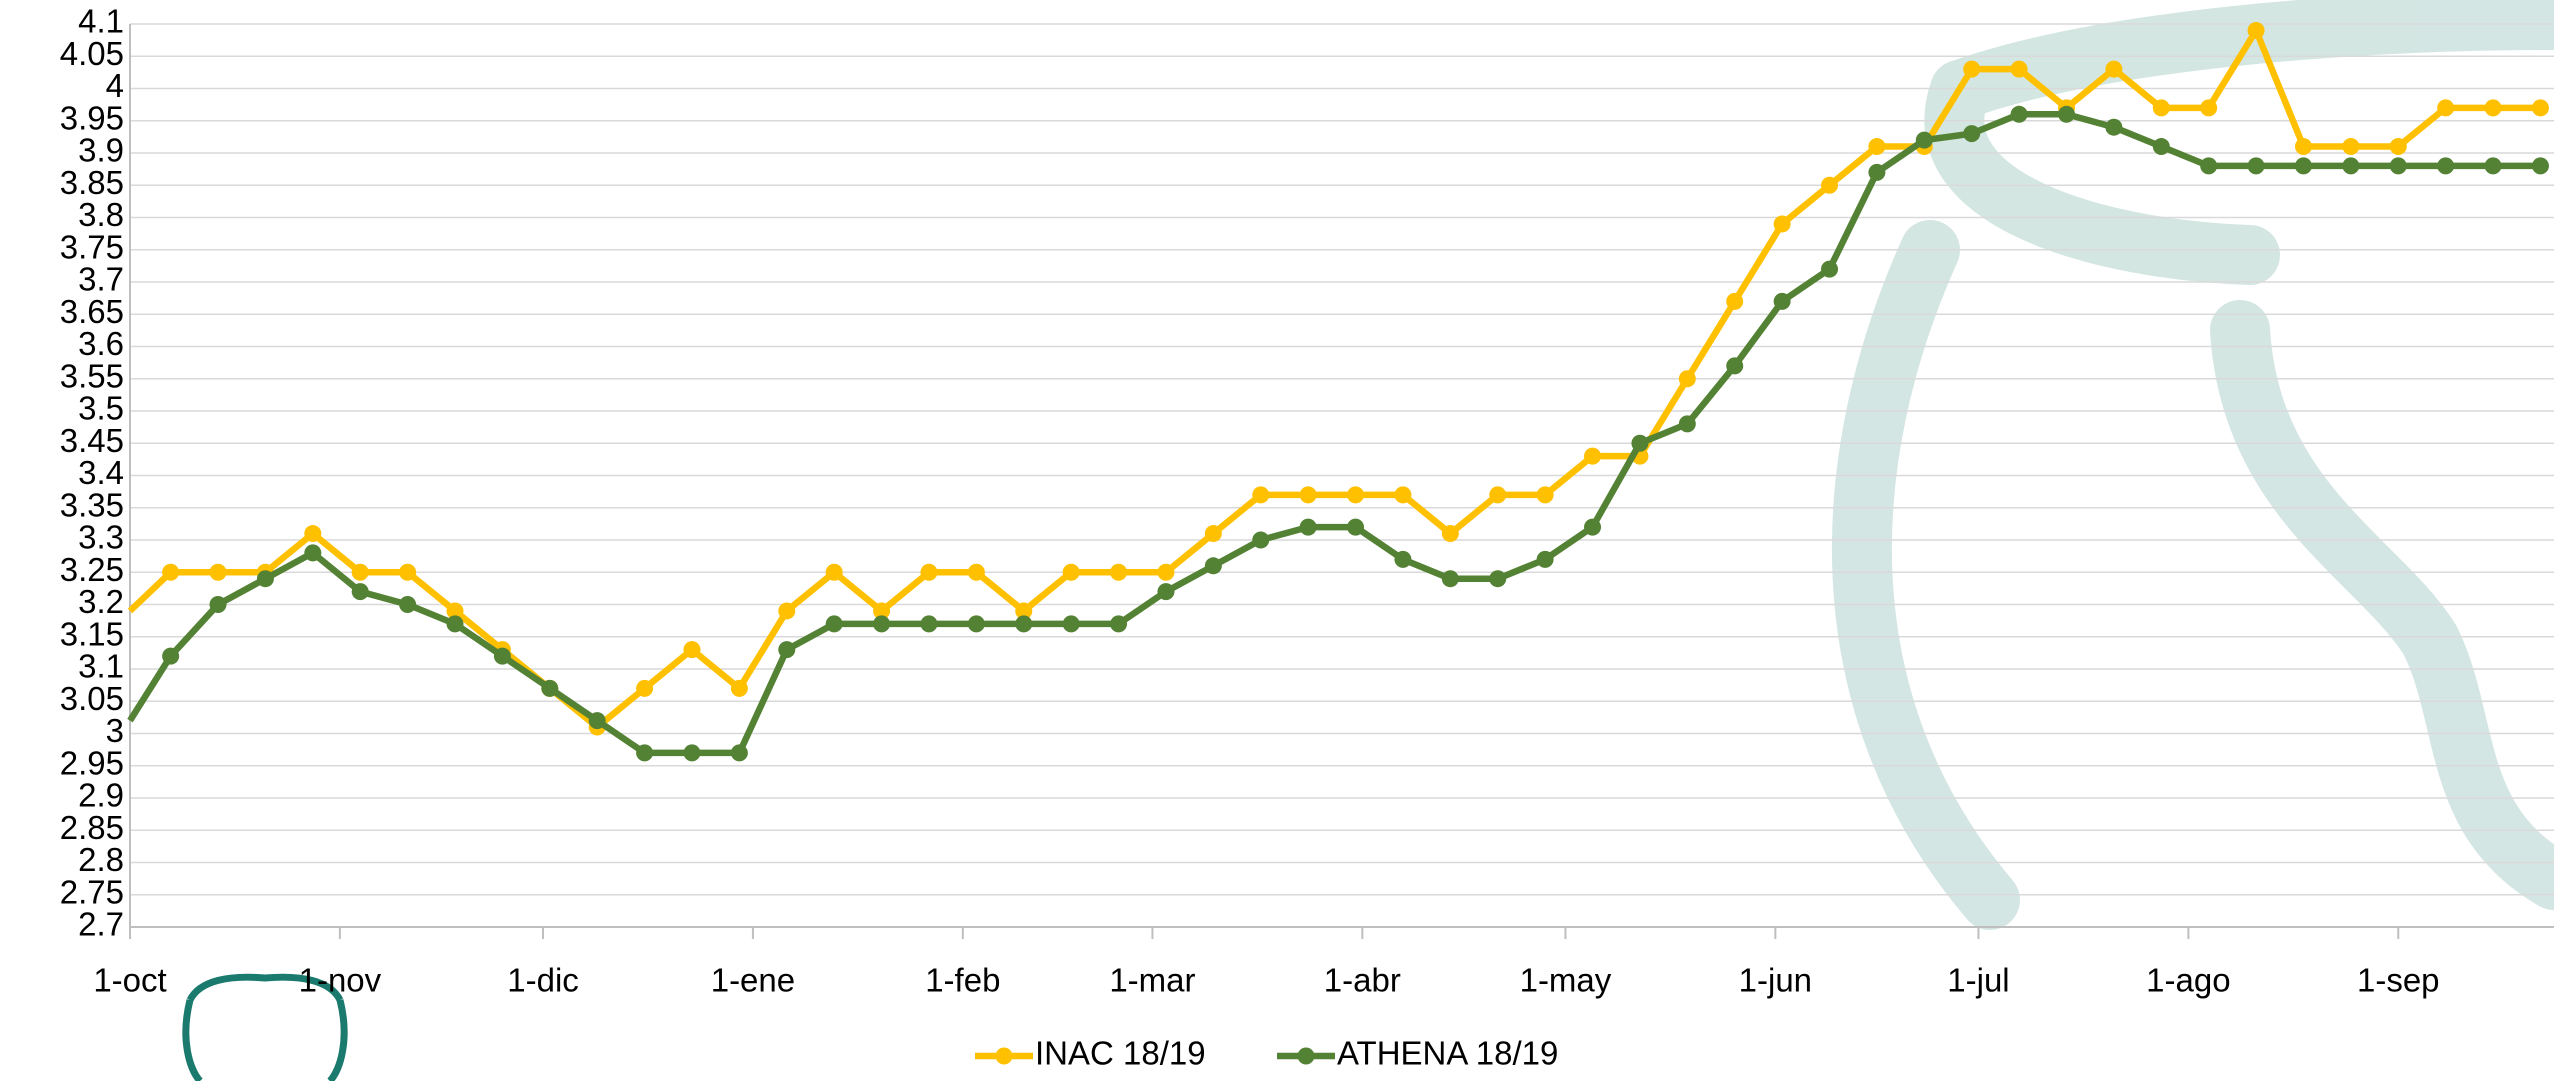 This screenshot has width=2554, height=1081. I want to click on y-tick-label: 3.3, so click(101, 537).